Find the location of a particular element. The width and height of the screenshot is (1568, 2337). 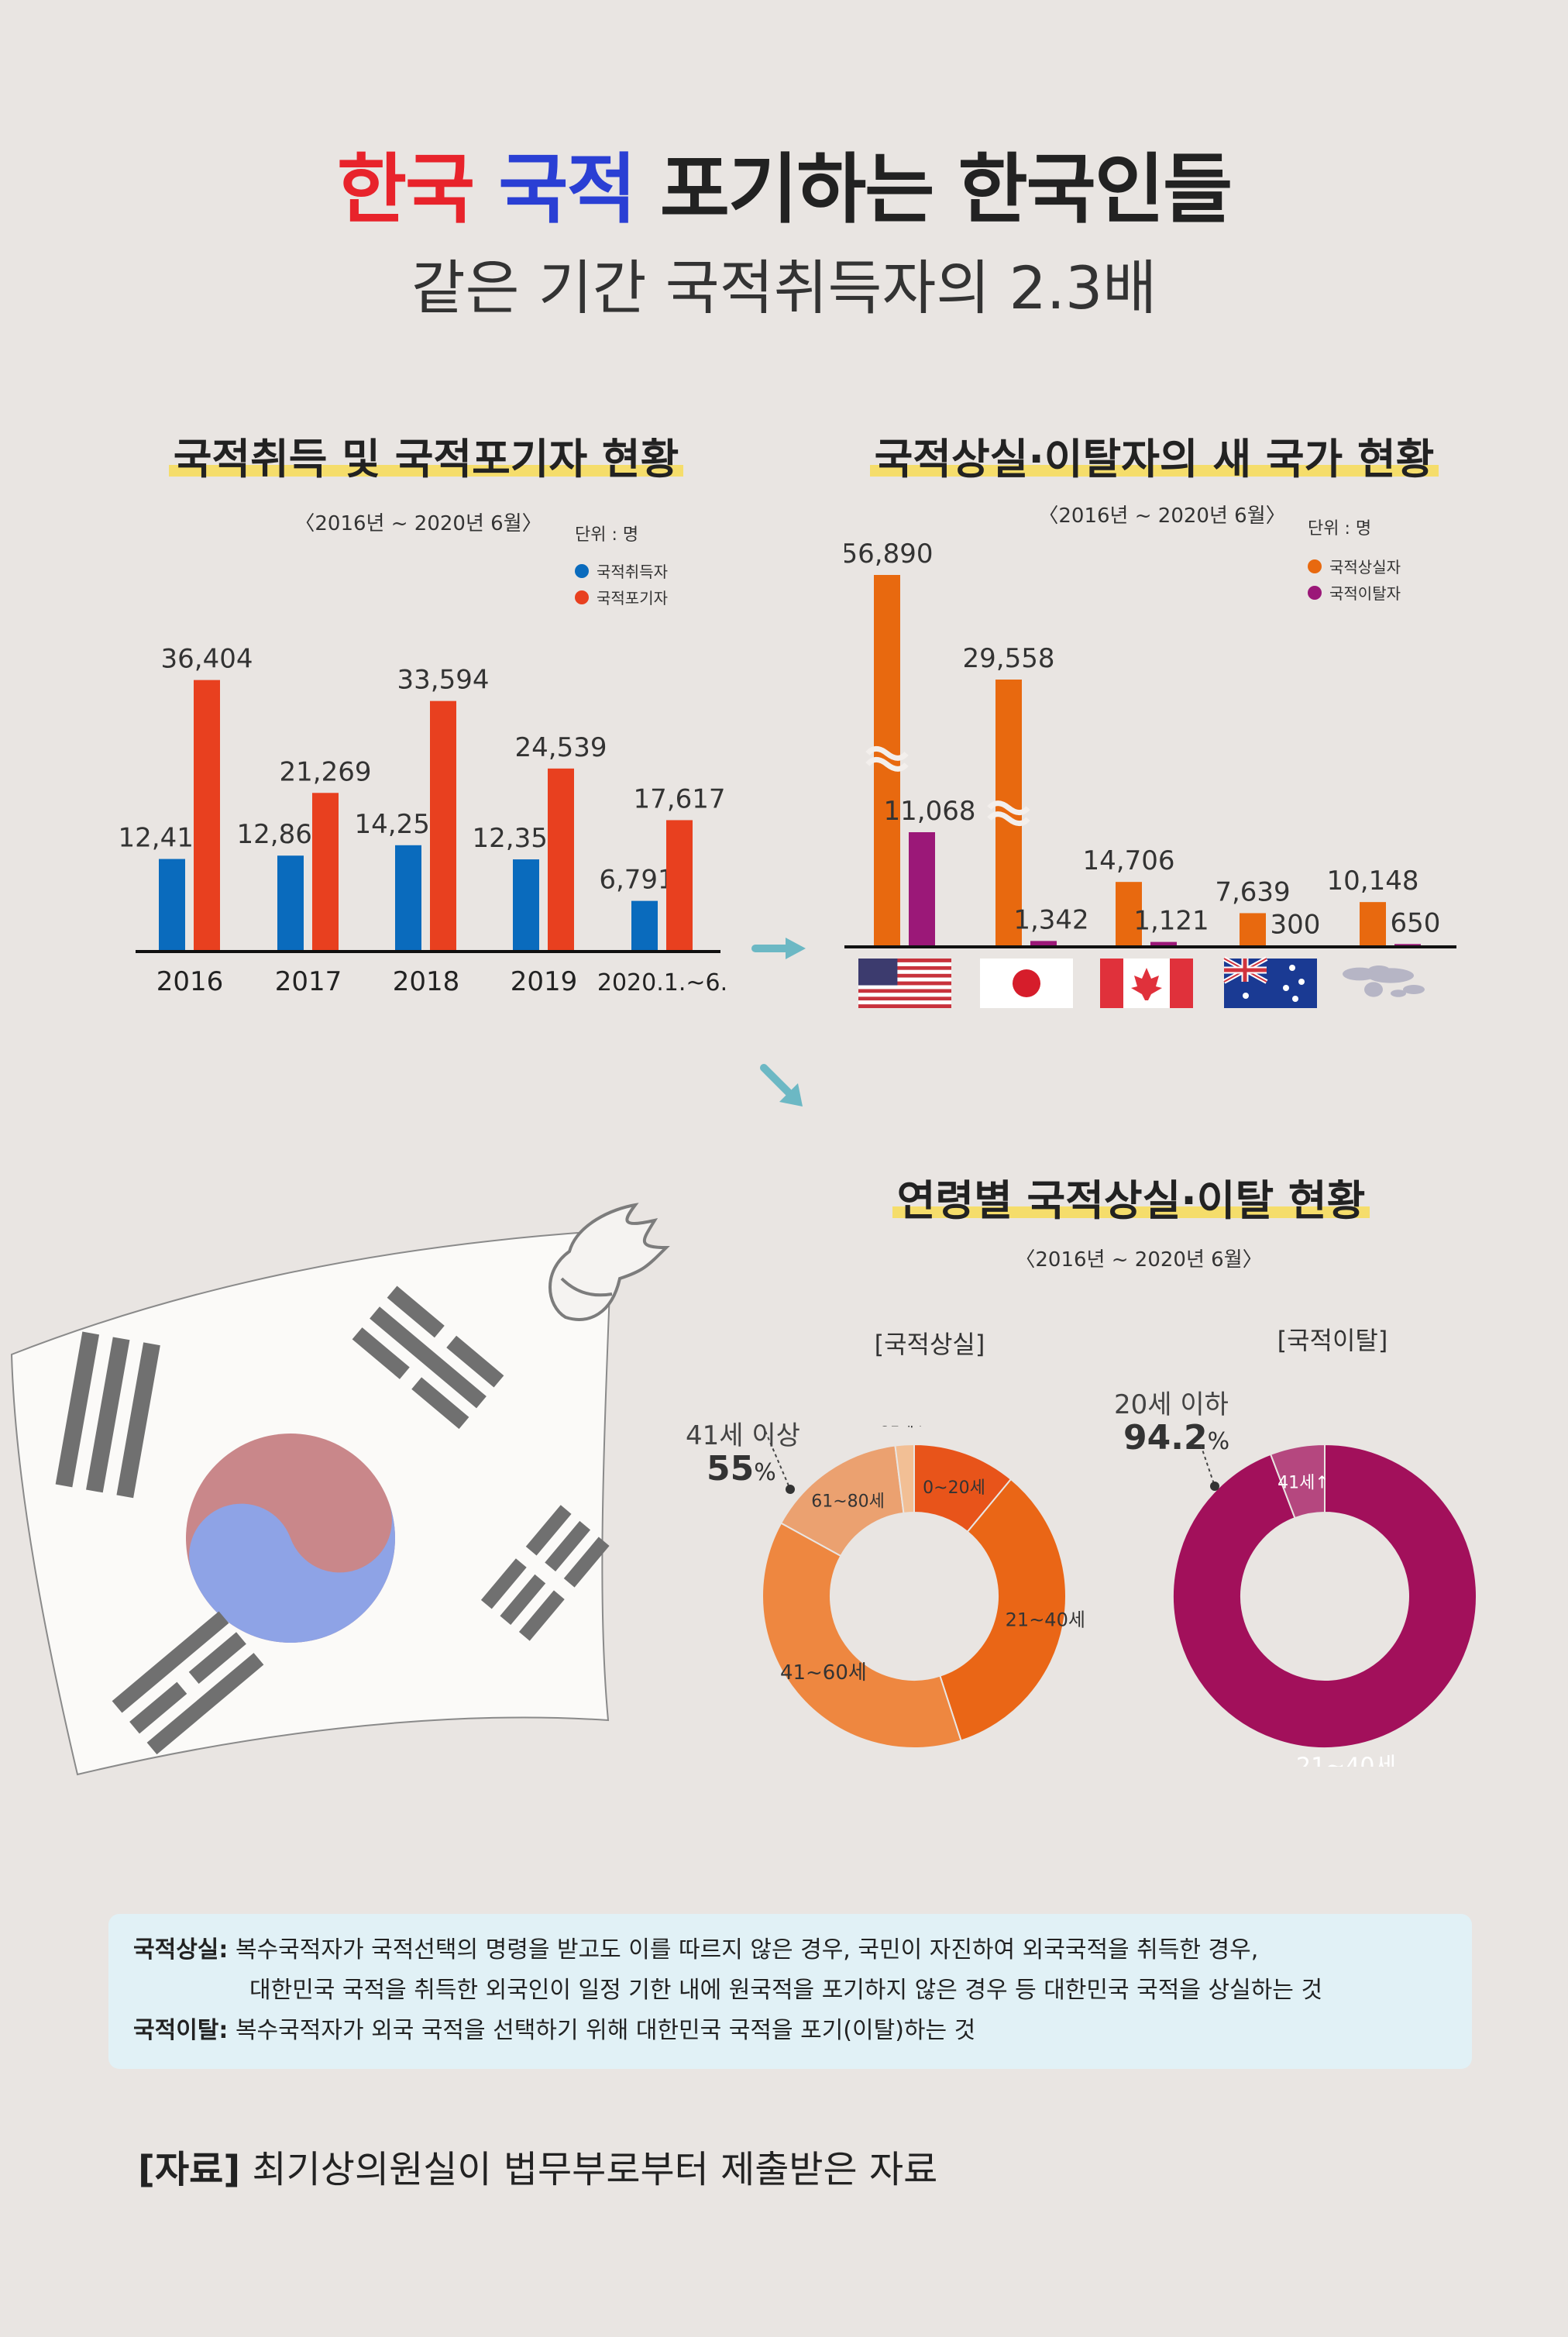

donut-label: 41세↑ is located at coordinates (1303, 1483).